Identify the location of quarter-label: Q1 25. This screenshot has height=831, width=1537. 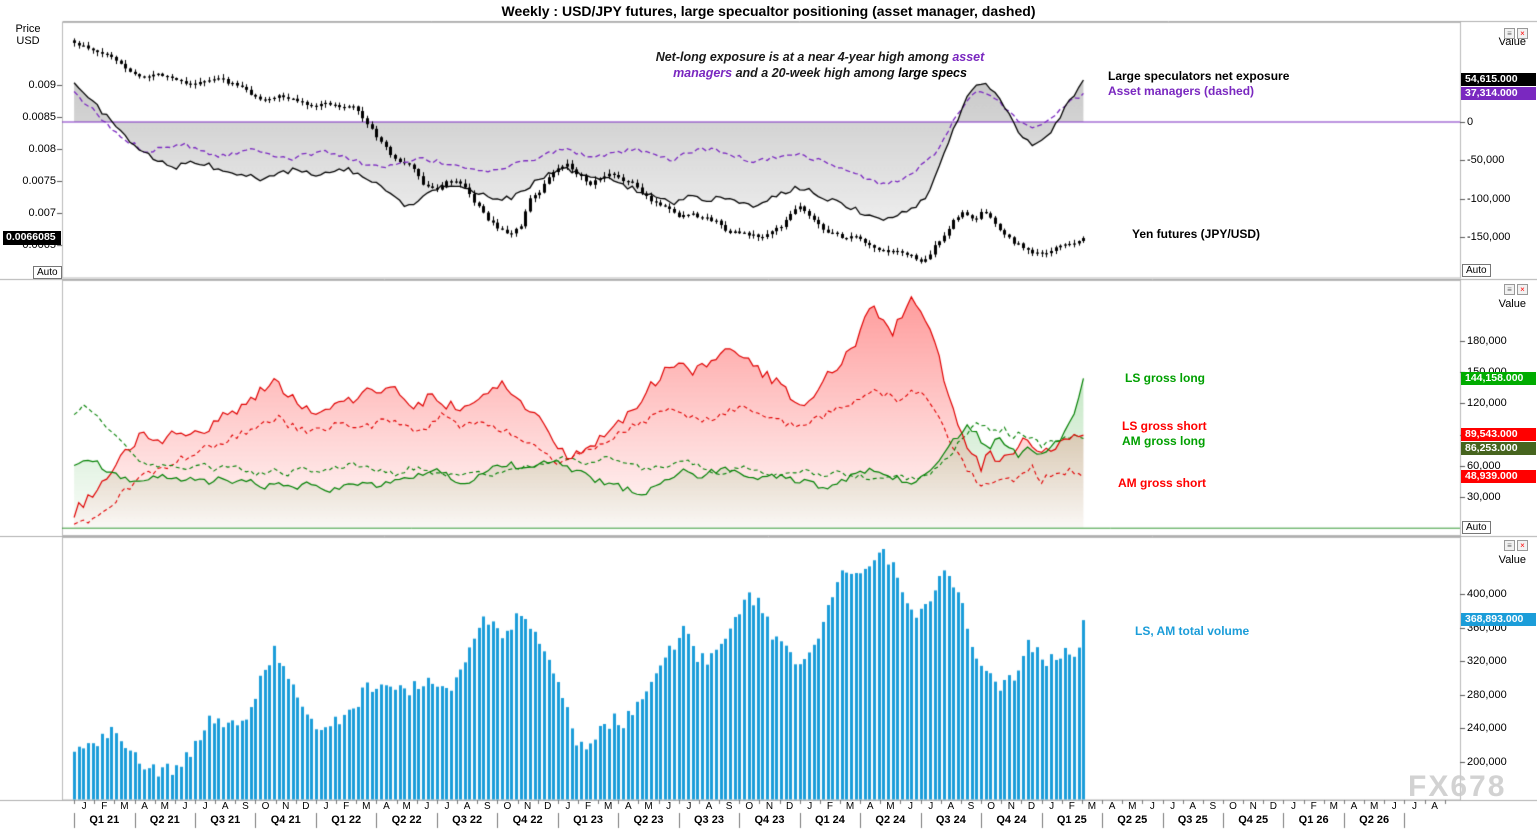
(1071, 820).